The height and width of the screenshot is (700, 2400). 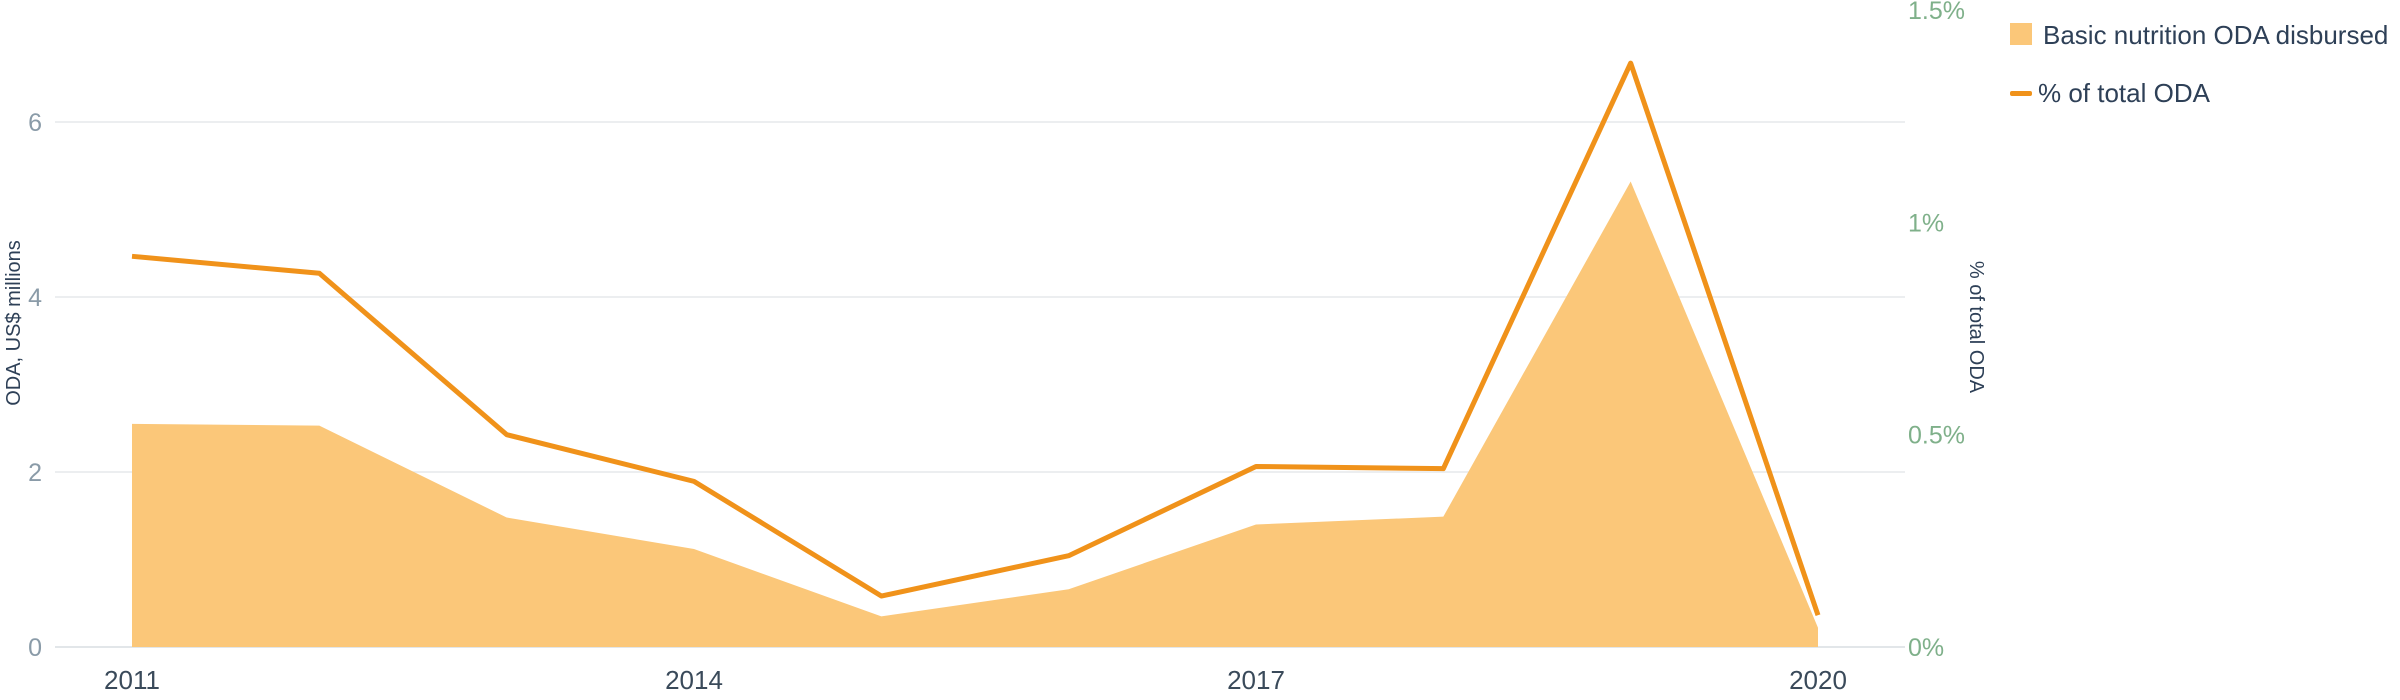 I want to click on y-tick-label: 2, so click(x=35, y=473).